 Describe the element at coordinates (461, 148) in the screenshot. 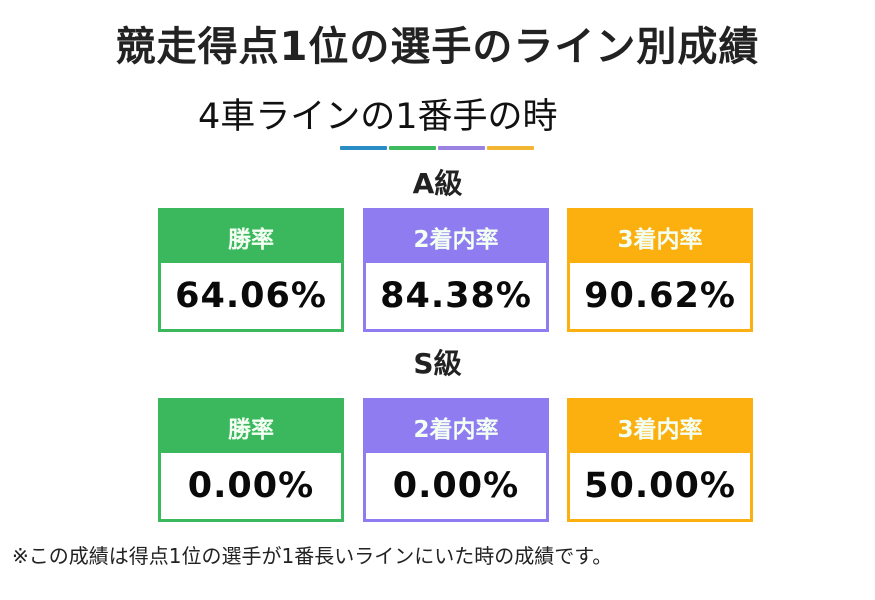

I see `divider-segment-purple` at that location.